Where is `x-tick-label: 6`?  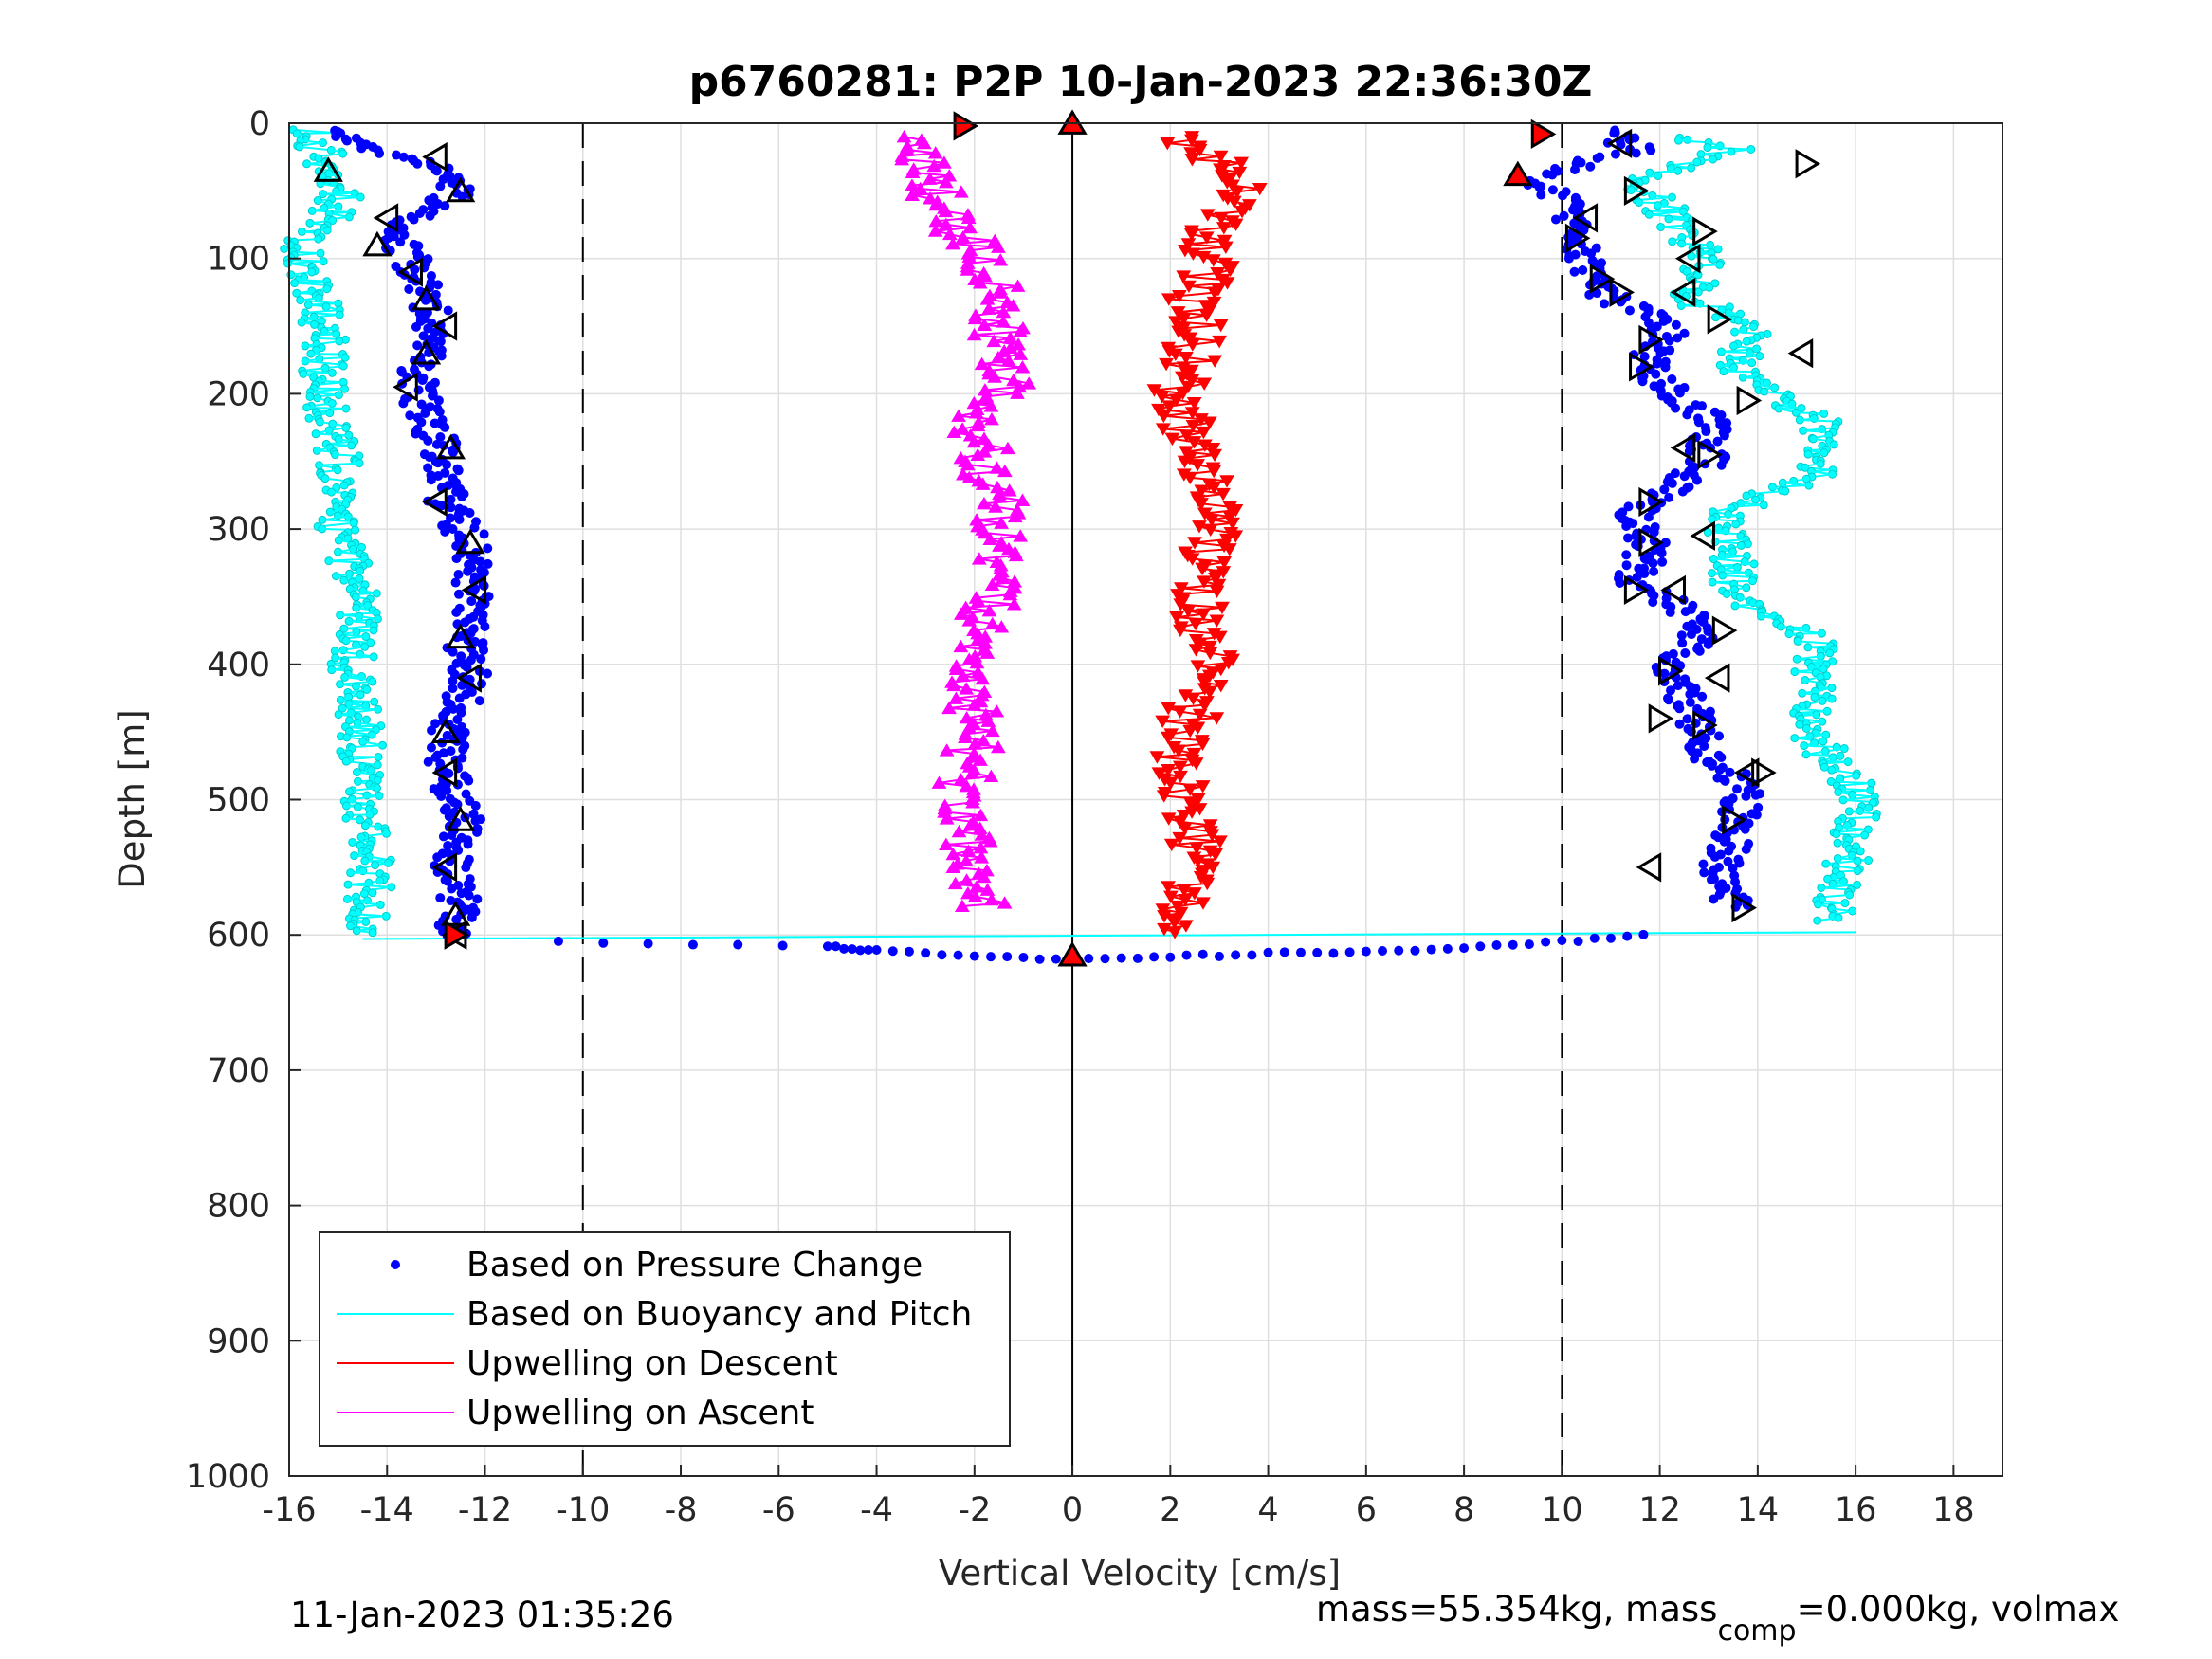
x-tick-label: 6 is located at coordinates (1366, 1510).